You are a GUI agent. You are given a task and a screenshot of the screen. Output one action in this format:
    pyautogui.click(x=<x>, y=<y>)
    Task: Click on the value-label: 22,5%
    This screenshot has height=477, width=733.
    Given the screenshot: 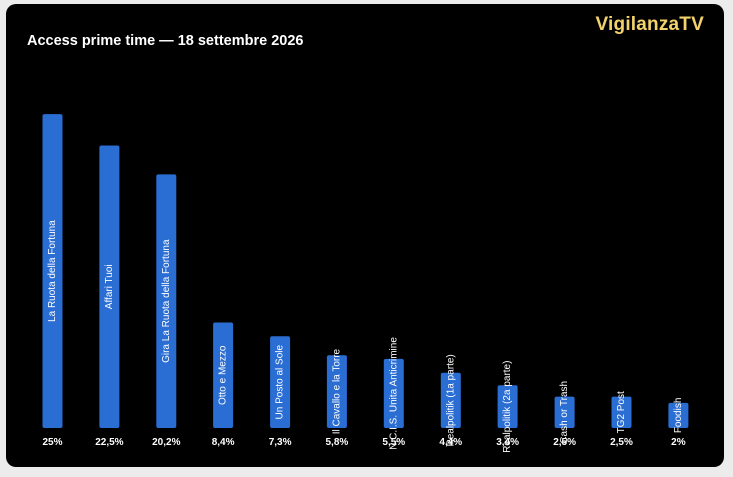 What is the action you would take?
    pyautogui.click(x=109, y=442)
    